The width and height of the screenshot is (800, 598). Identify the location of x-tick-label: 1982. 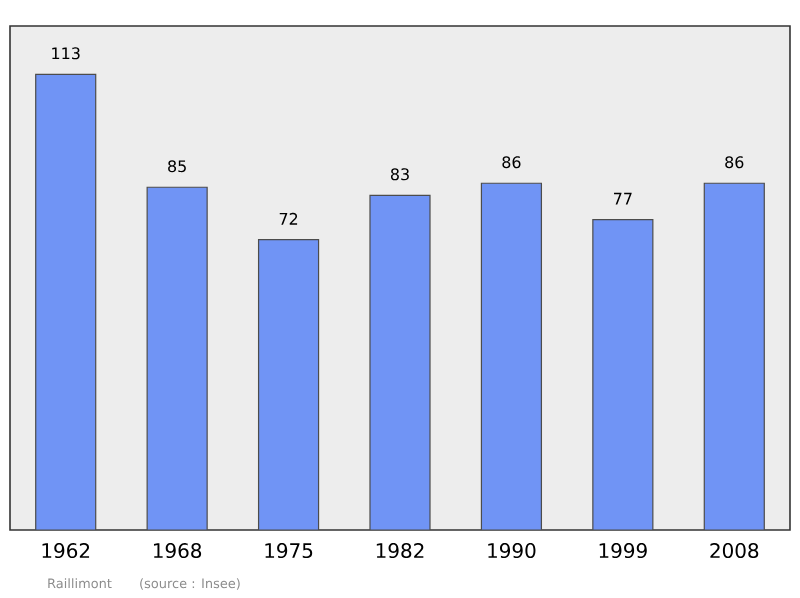
(400, 551).